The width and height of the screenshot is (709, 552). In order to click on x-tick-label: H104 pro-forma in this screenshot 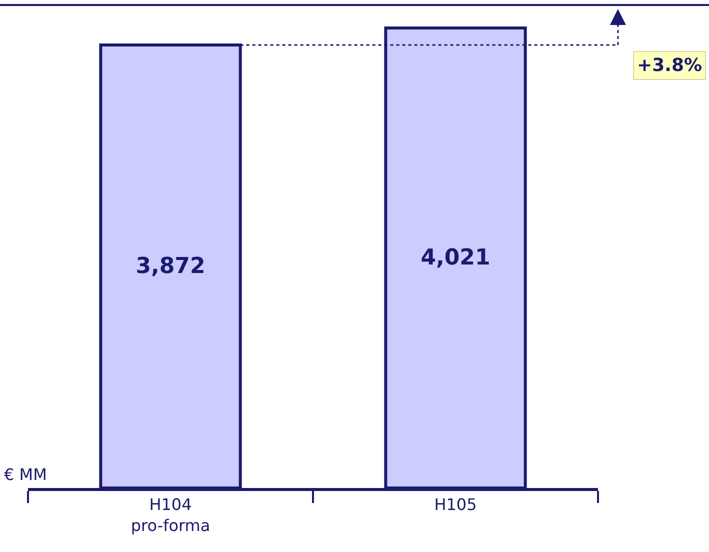, I will do `click(170, 515)`.